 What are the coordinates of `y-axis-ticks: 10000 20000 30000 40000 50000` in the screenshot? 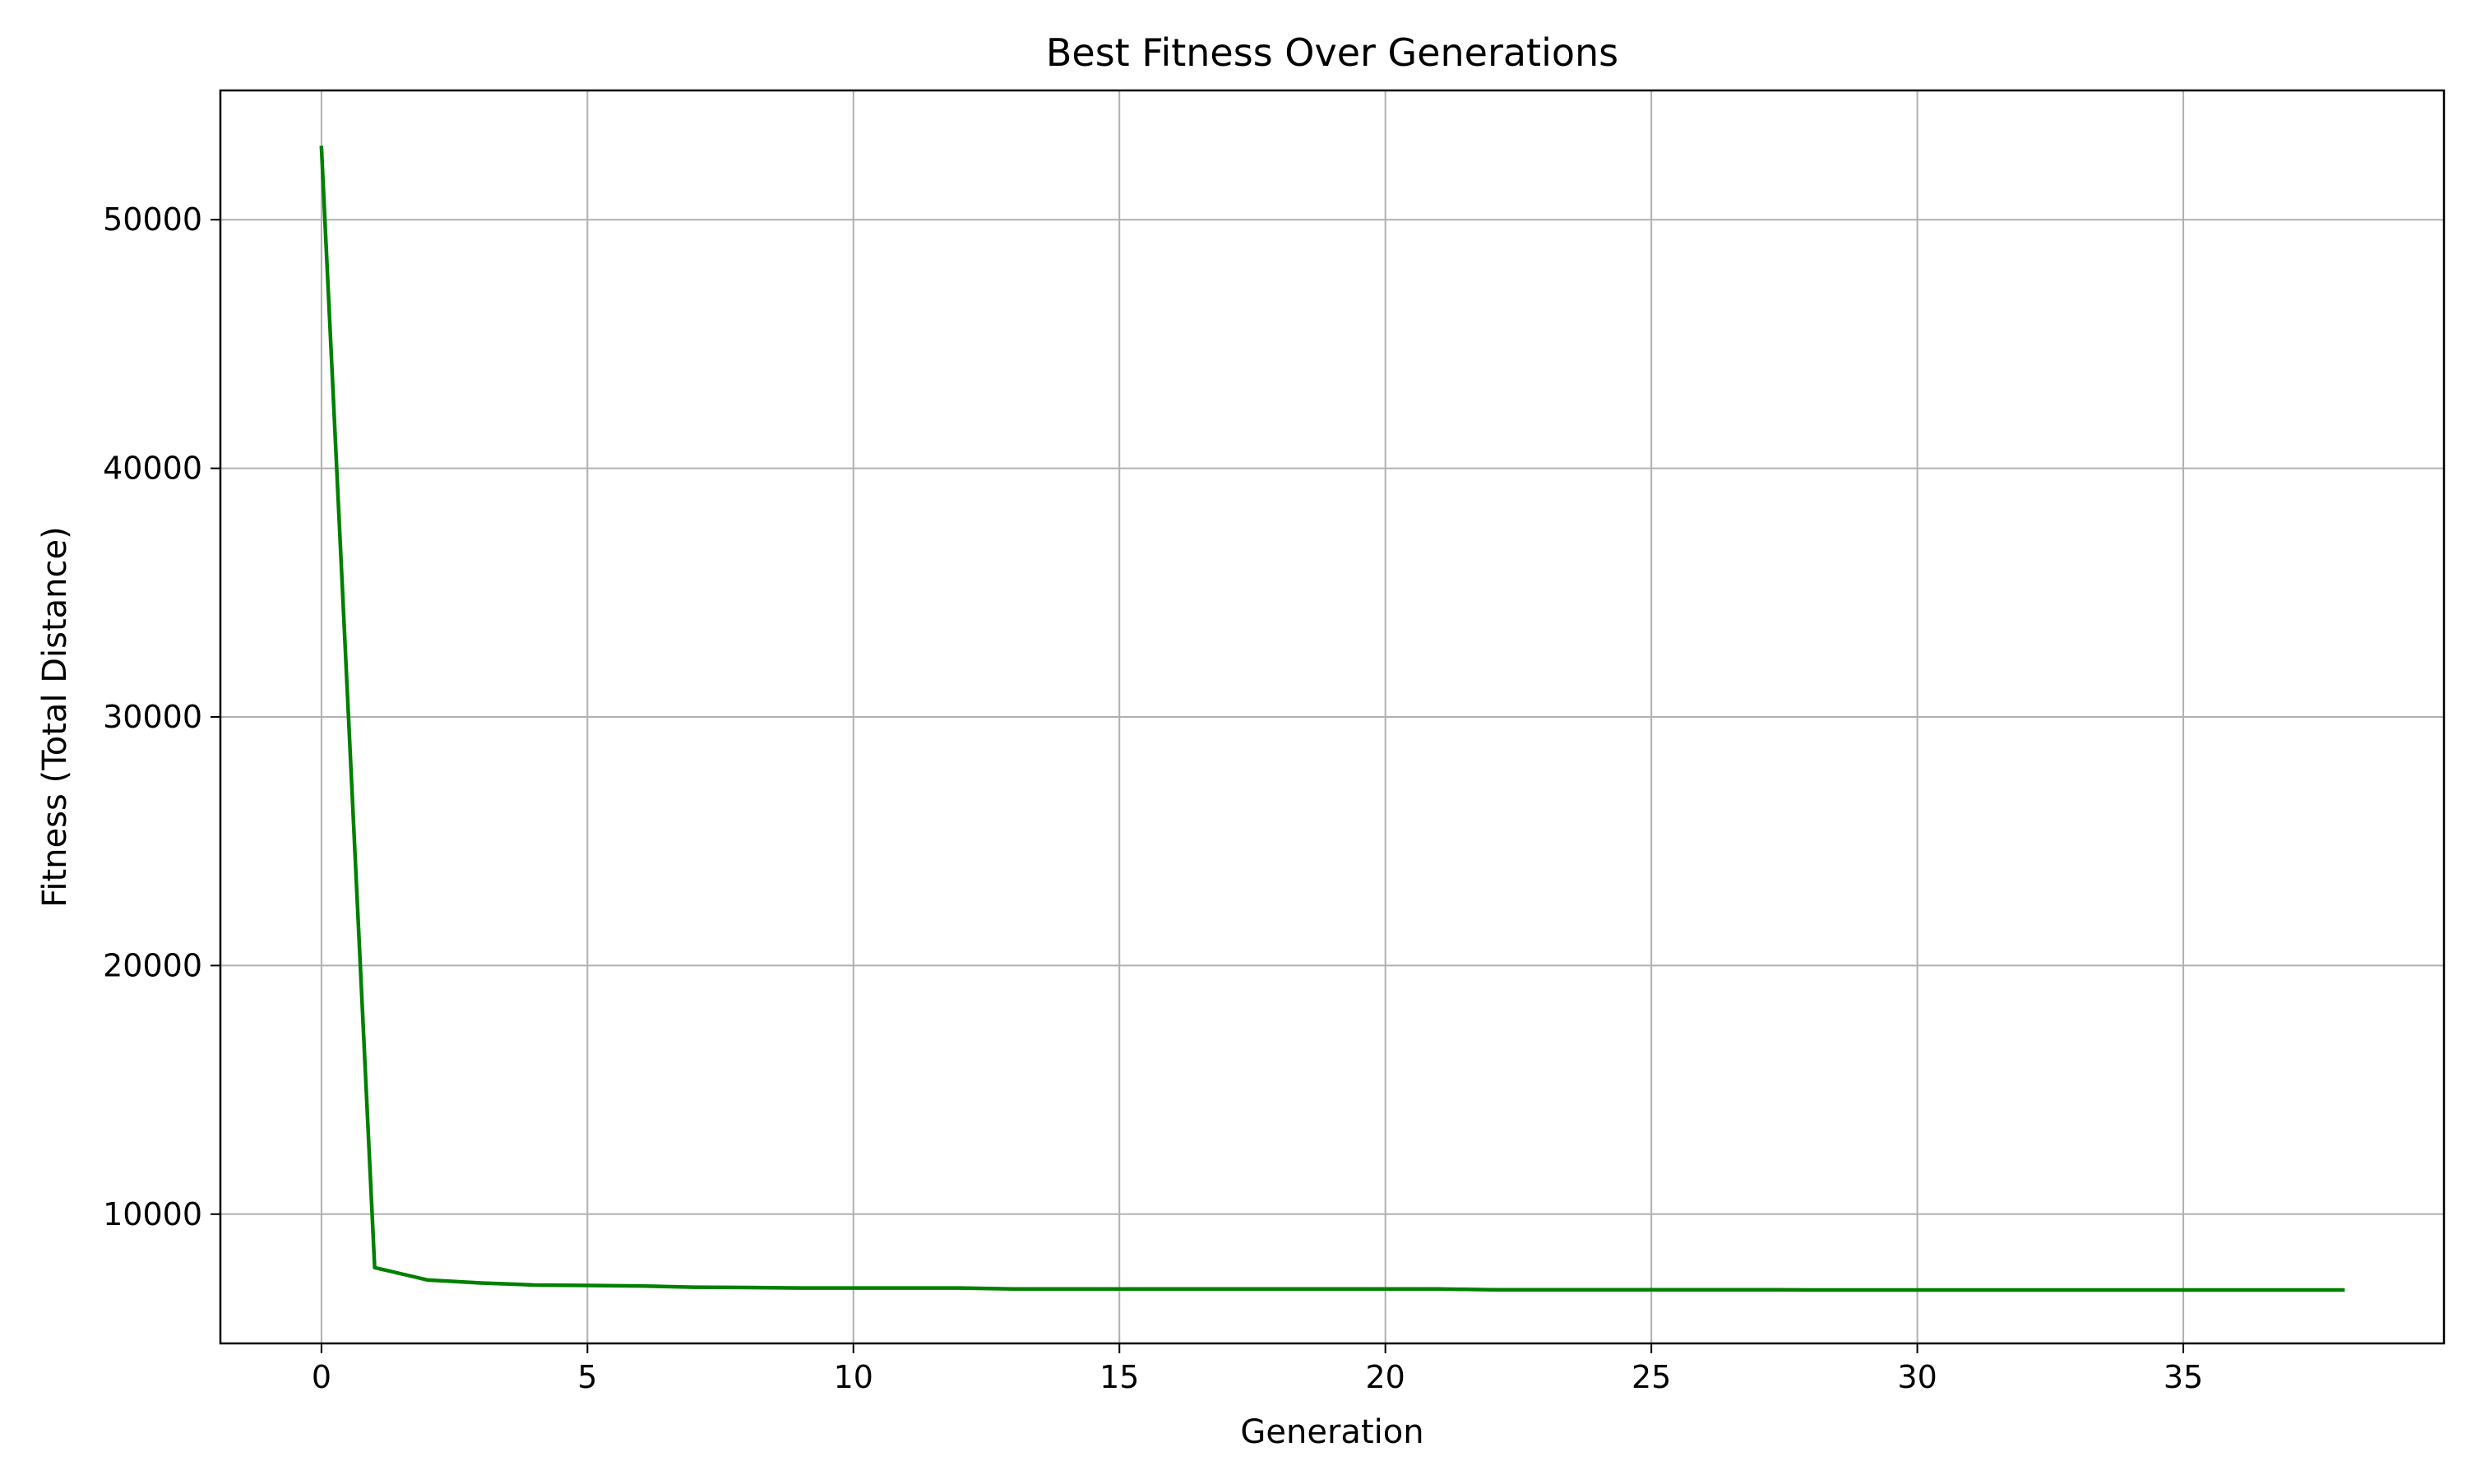 It's located at (161, 716).